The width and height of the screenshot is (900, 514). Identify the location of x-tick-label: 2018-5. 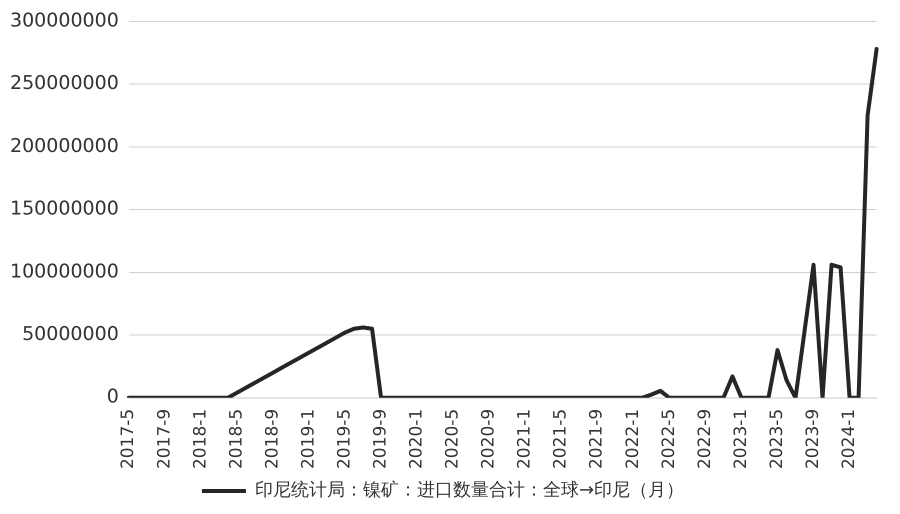
(236, 439).